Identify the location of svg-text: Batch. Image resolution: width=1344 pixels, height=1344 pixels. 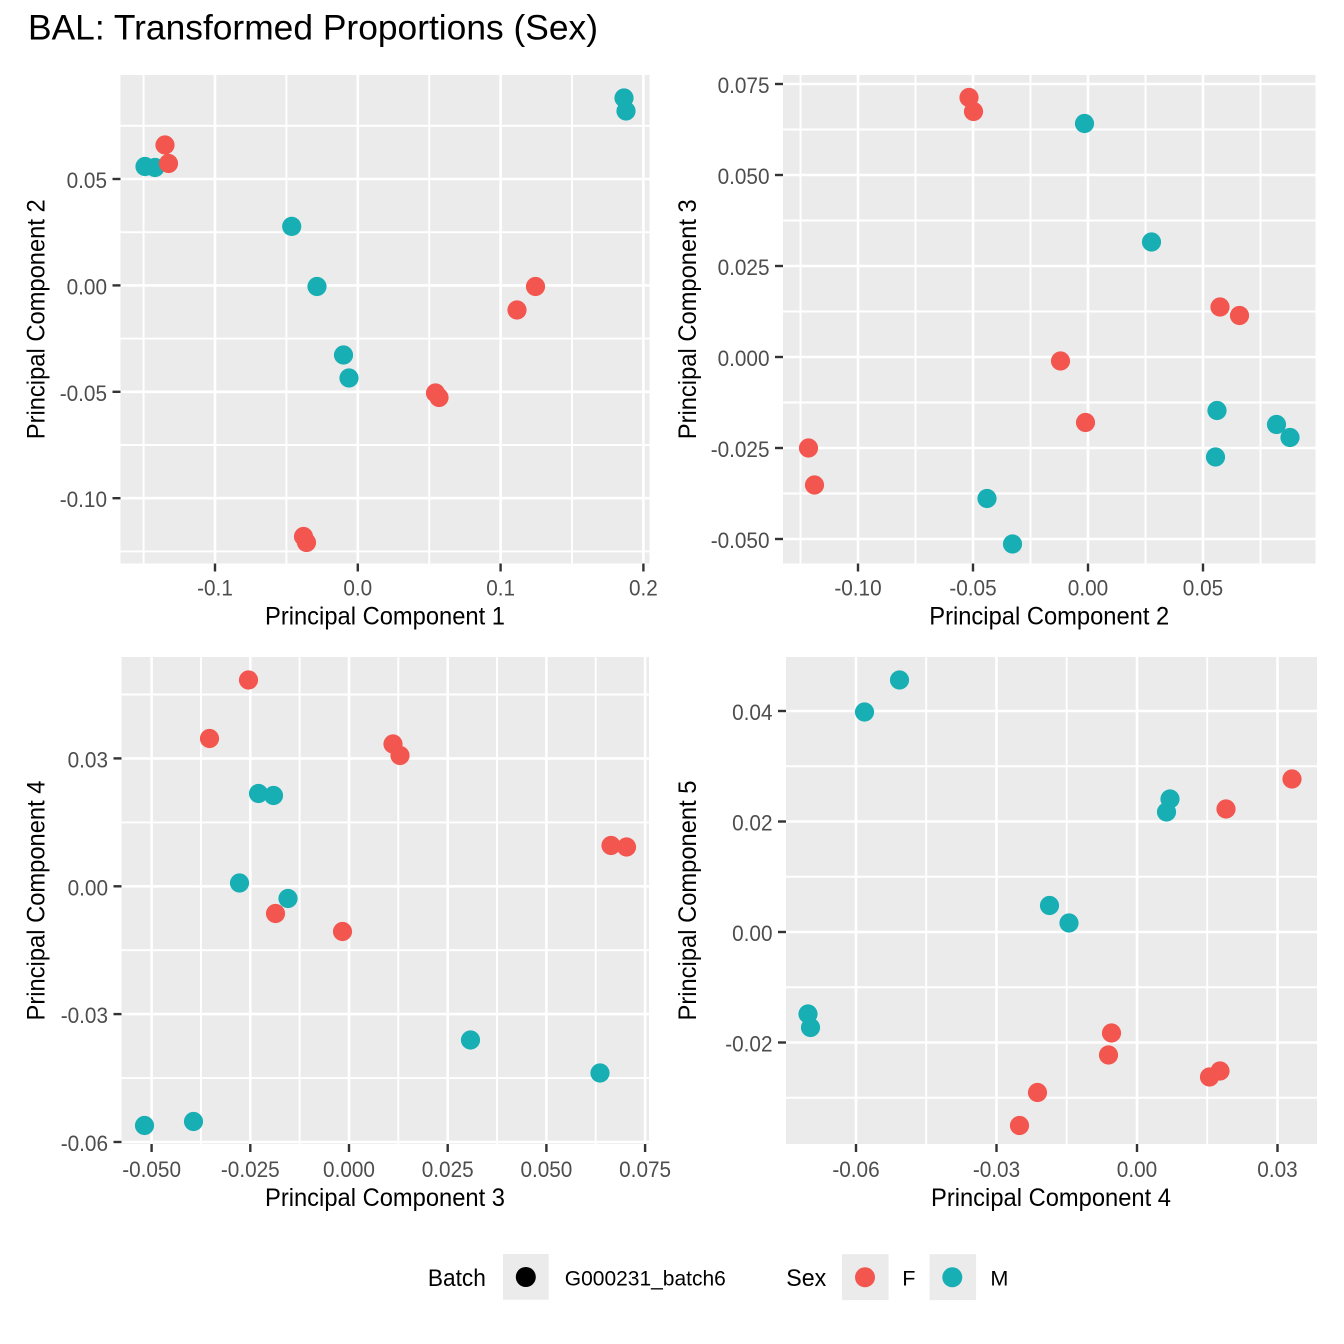
(457, 1278).